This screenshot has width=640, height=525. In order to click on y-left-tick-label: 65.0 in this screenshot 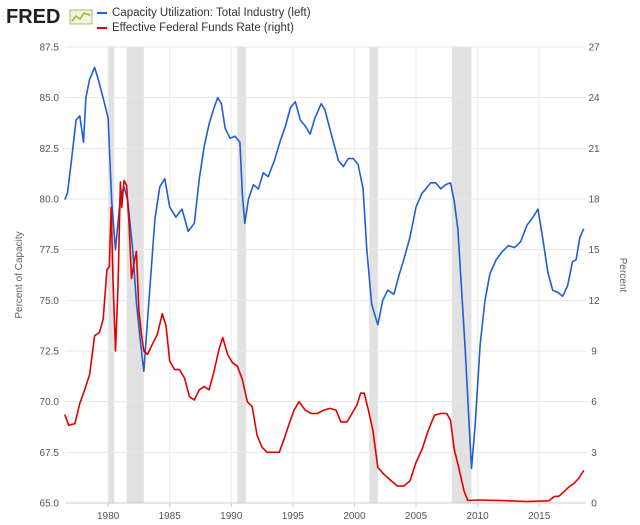, I will do `click(50, 504)`.